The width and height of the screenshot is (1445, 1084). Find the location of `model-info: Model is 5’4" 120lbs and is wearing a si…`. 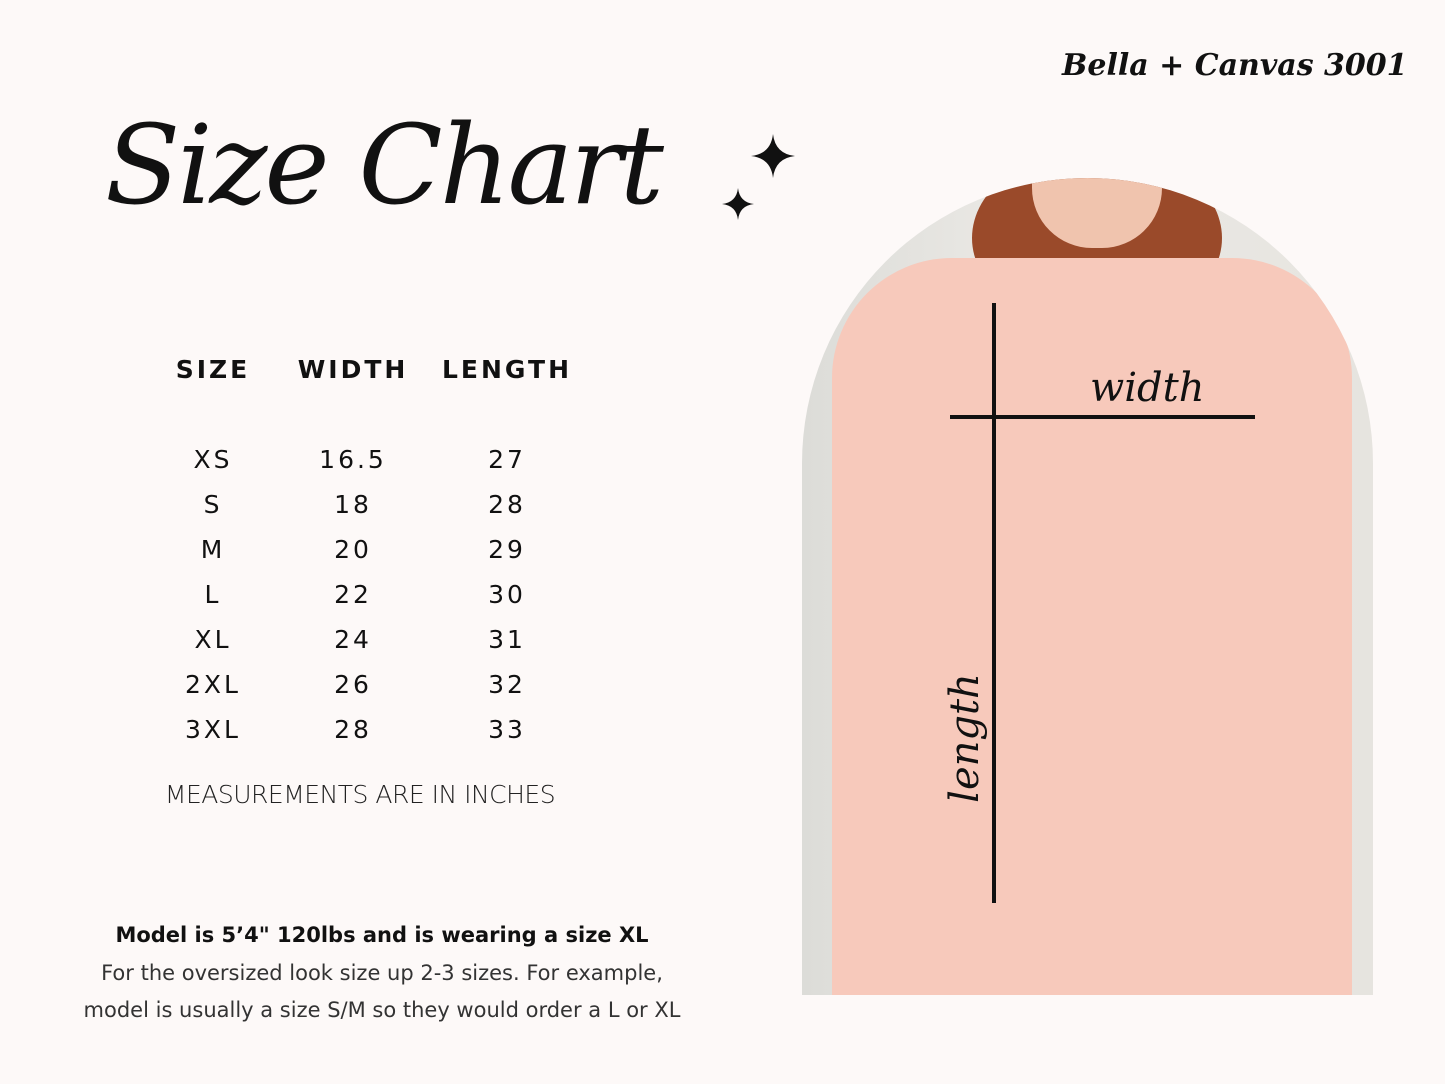

model-info: Model is 5’4" 120lbs and is wearing a si… is located at coordinates (382, 935).